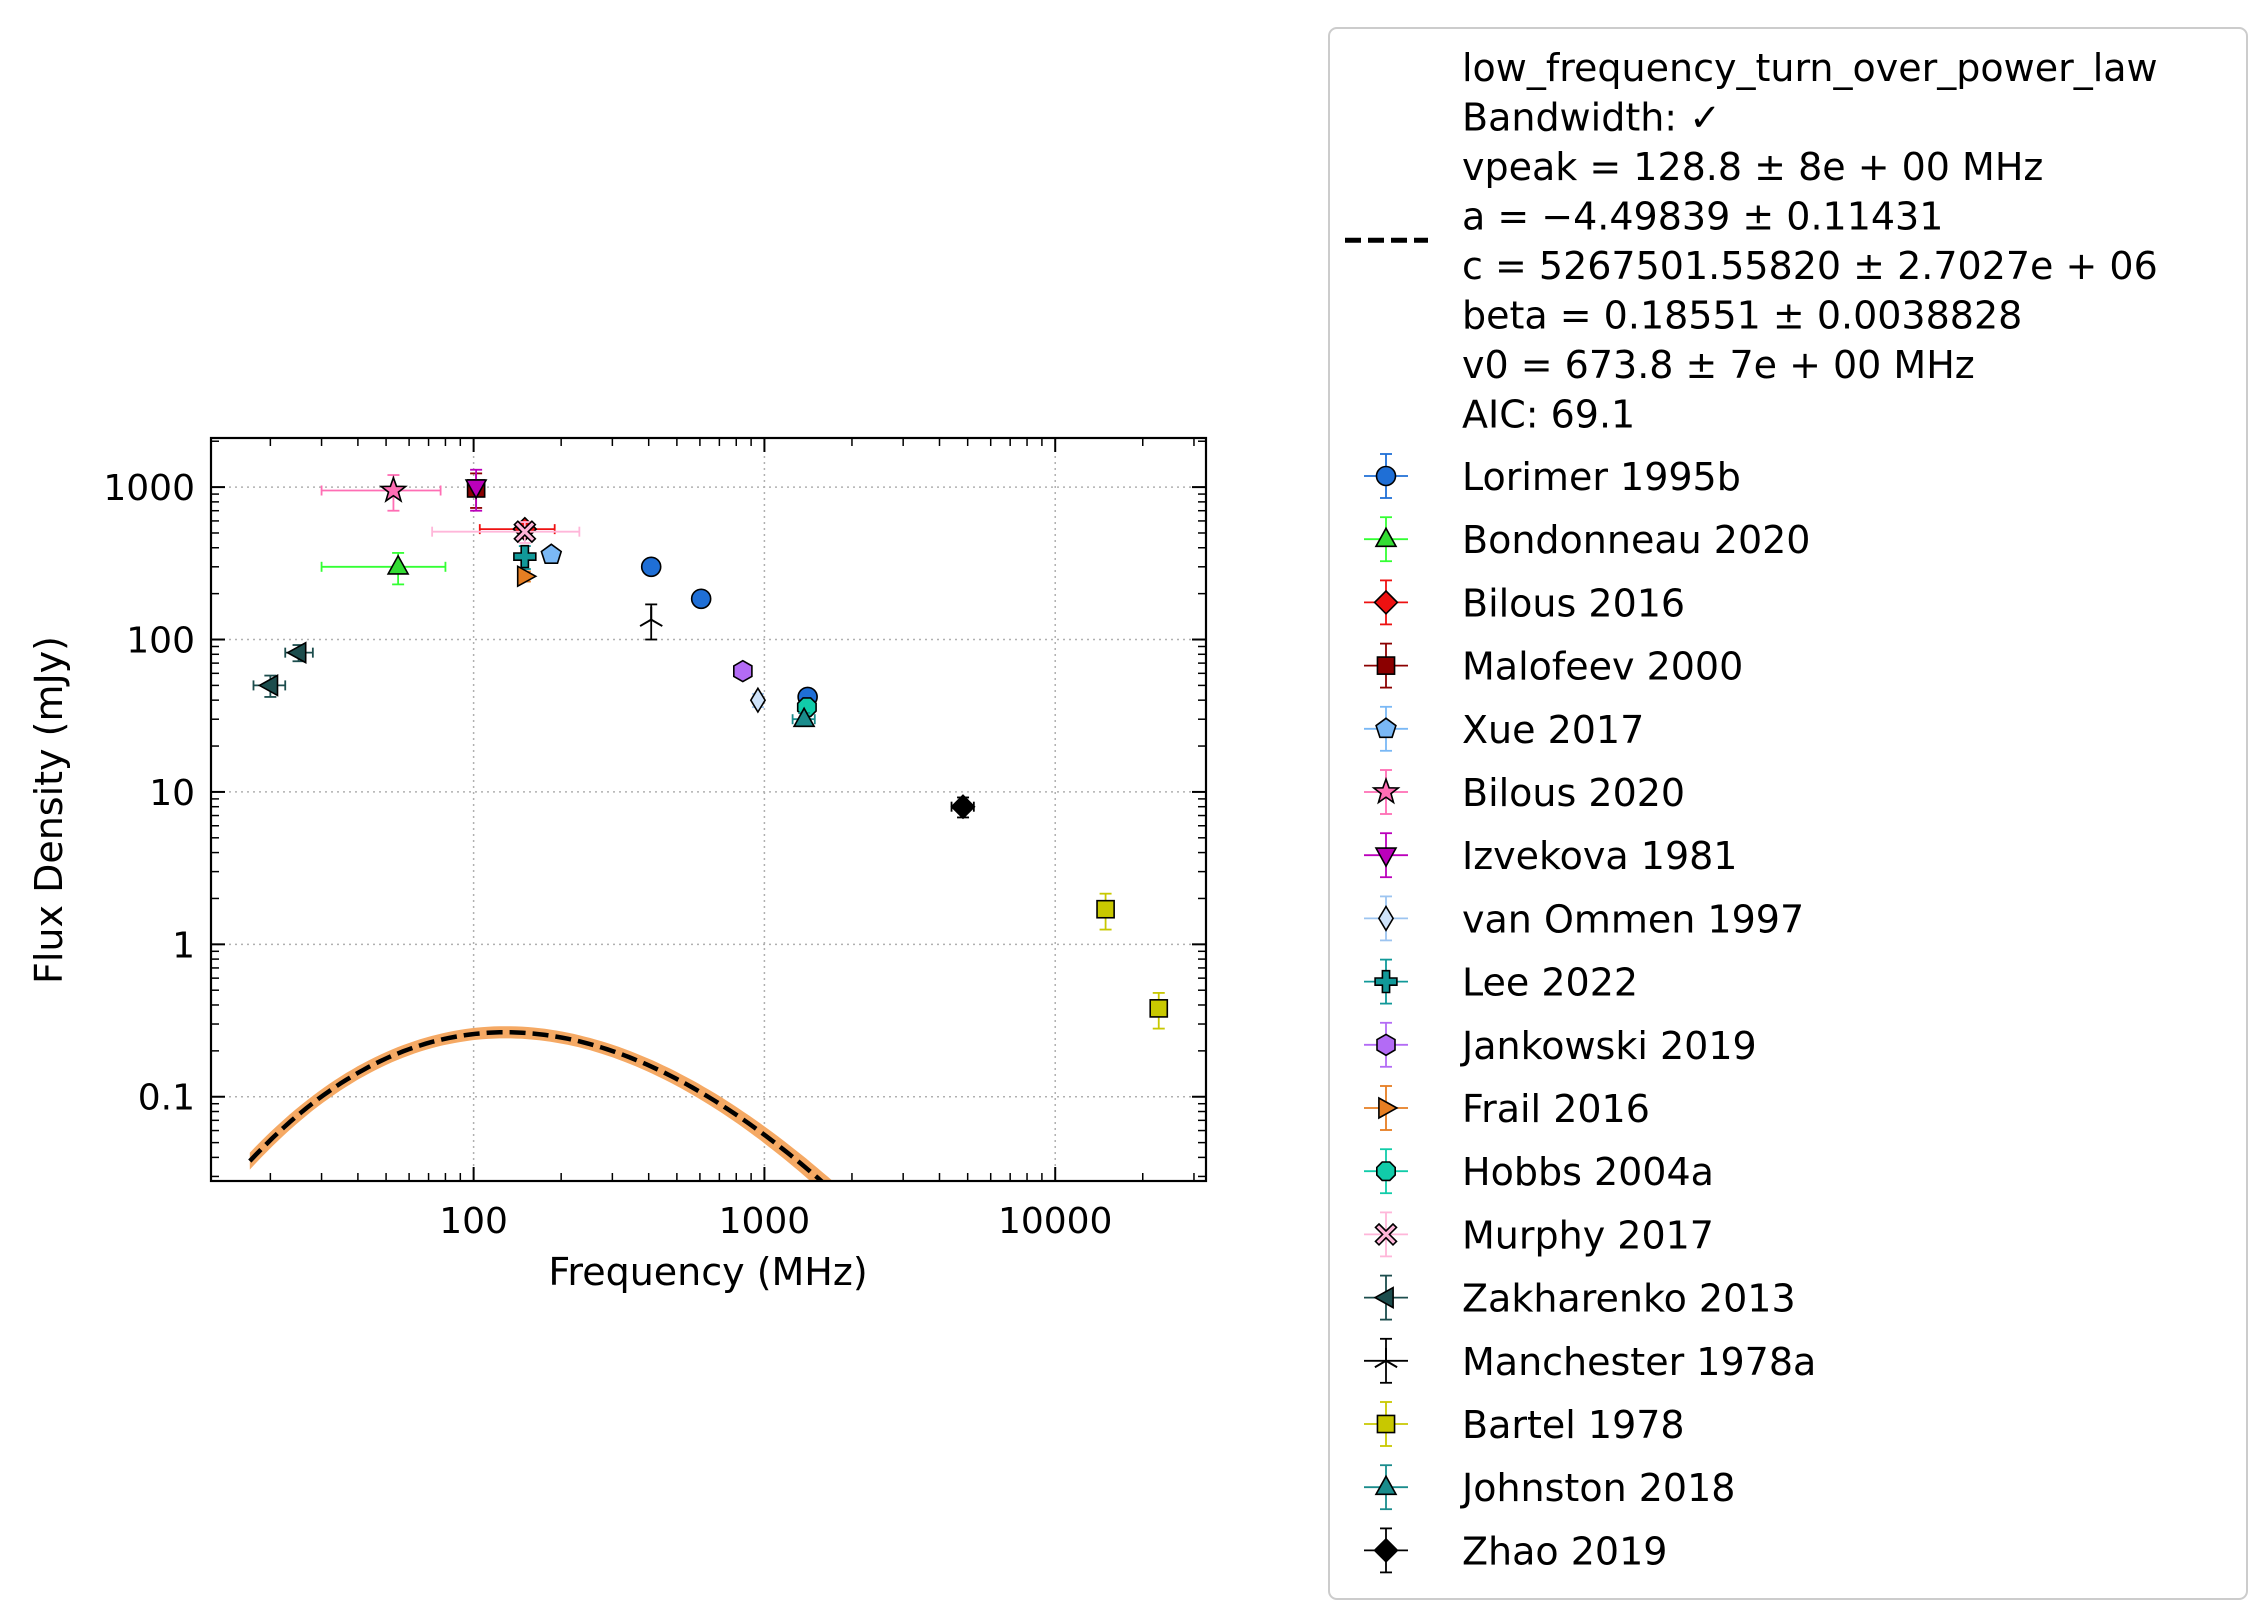 The image size is (2263, 1611). I want to click on legend-item: Bartel 1978, so click(1524, 1424).